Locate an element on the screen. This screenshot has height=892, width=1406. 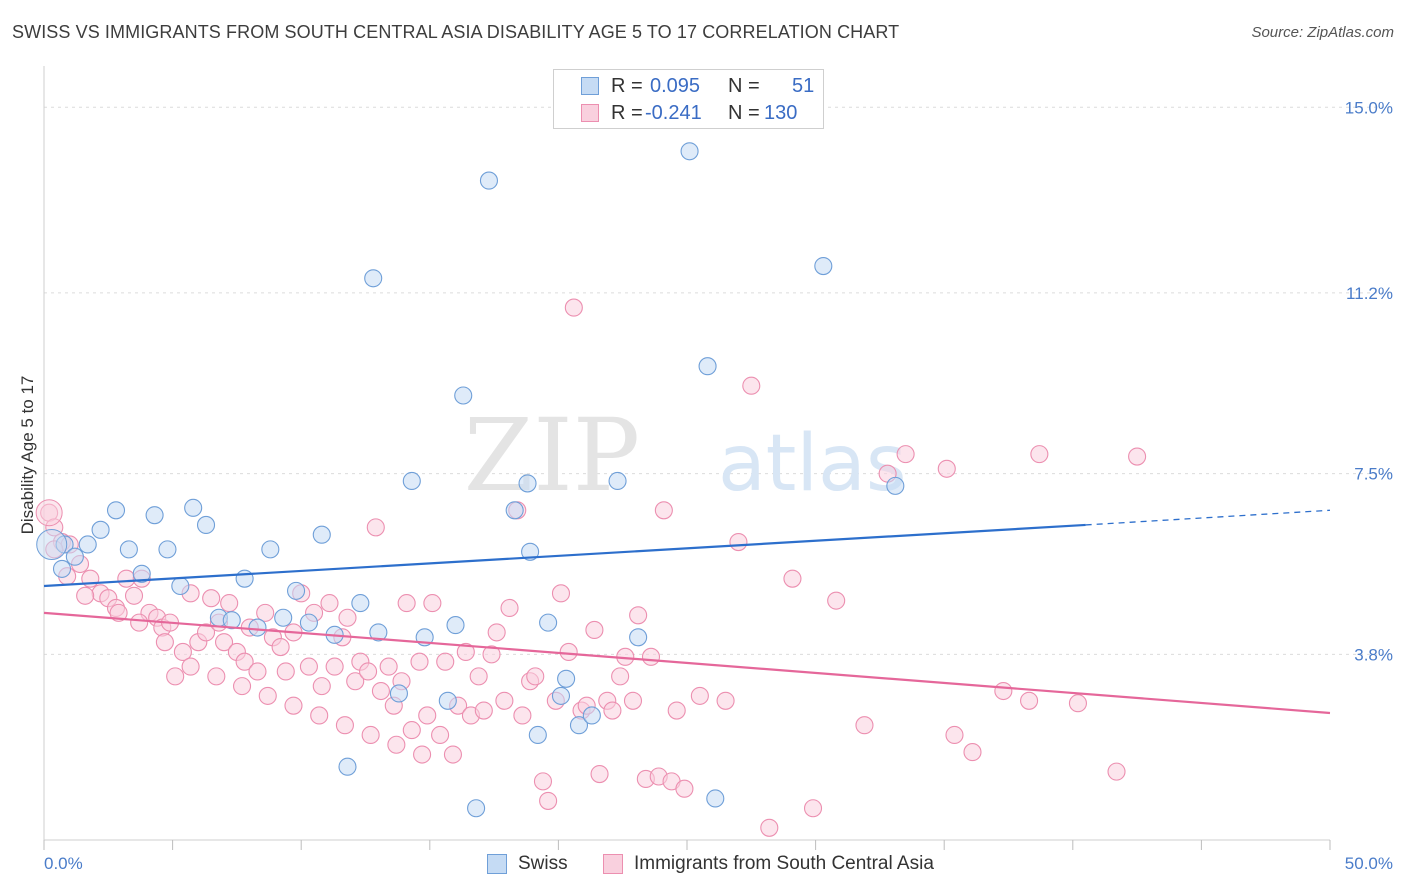
legend-row-swiss: R = 0.095 N = 51 is located at coordinates (688, 86).